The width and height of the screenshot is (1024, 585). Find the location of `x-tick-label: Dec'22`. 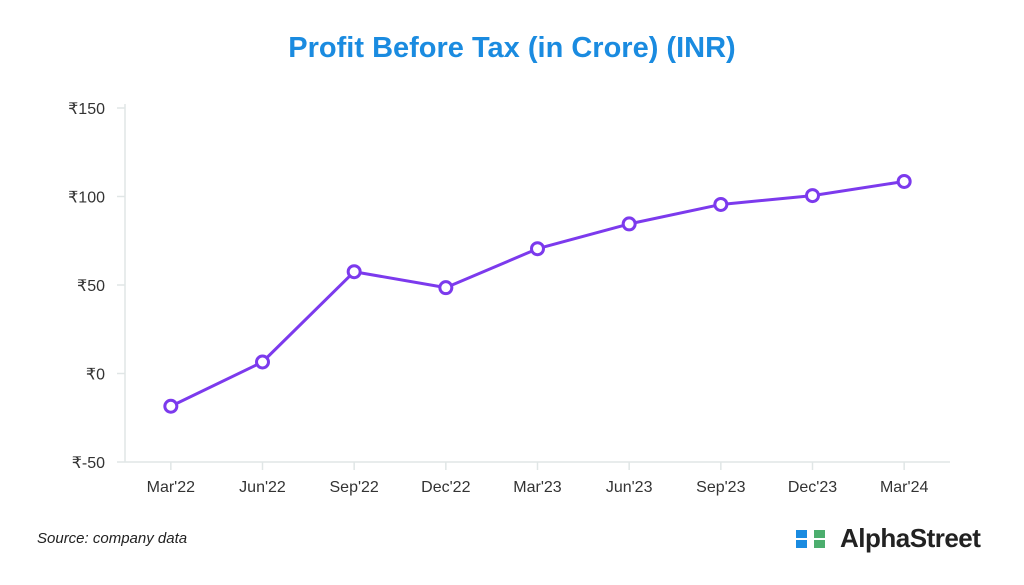

x-tick-label: Dec'22 is located at coordinates (445, 487).